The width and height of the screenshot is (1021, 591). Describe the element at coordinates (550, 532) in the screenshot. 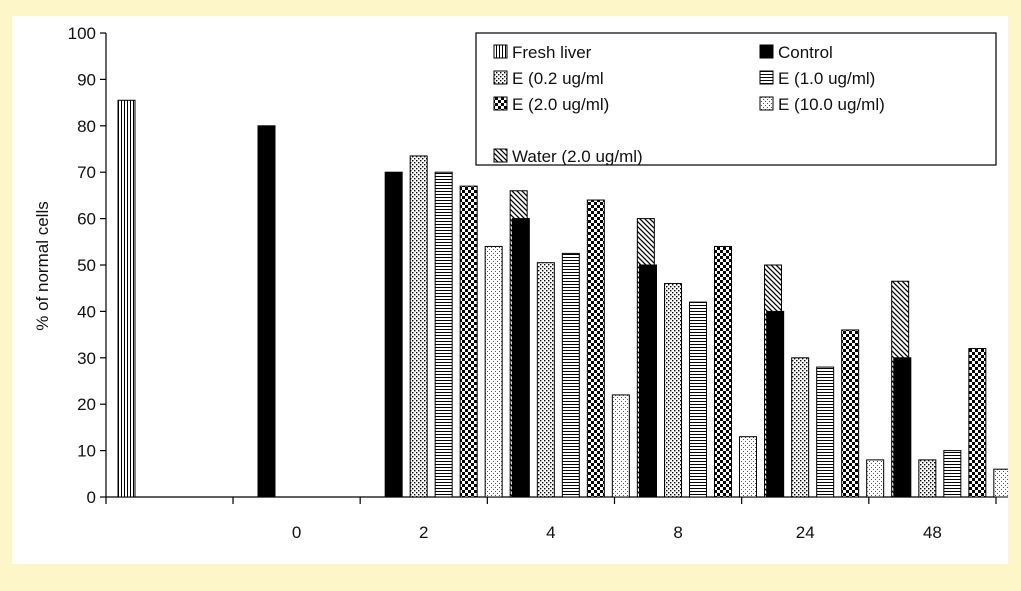

I see `x-tick-label: 4` at that location.